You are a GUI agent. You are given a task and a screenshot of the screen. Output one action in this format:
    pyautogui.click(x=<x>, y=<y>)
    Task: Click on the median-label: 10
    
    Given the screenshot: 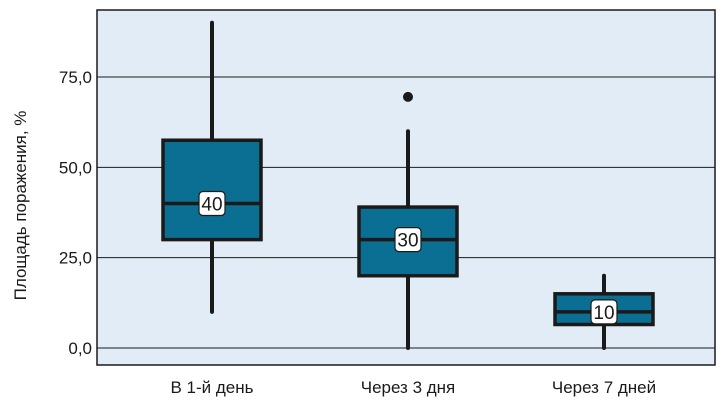 What is the action you would take?
    pyautogui.click(x=603, y=313)
    